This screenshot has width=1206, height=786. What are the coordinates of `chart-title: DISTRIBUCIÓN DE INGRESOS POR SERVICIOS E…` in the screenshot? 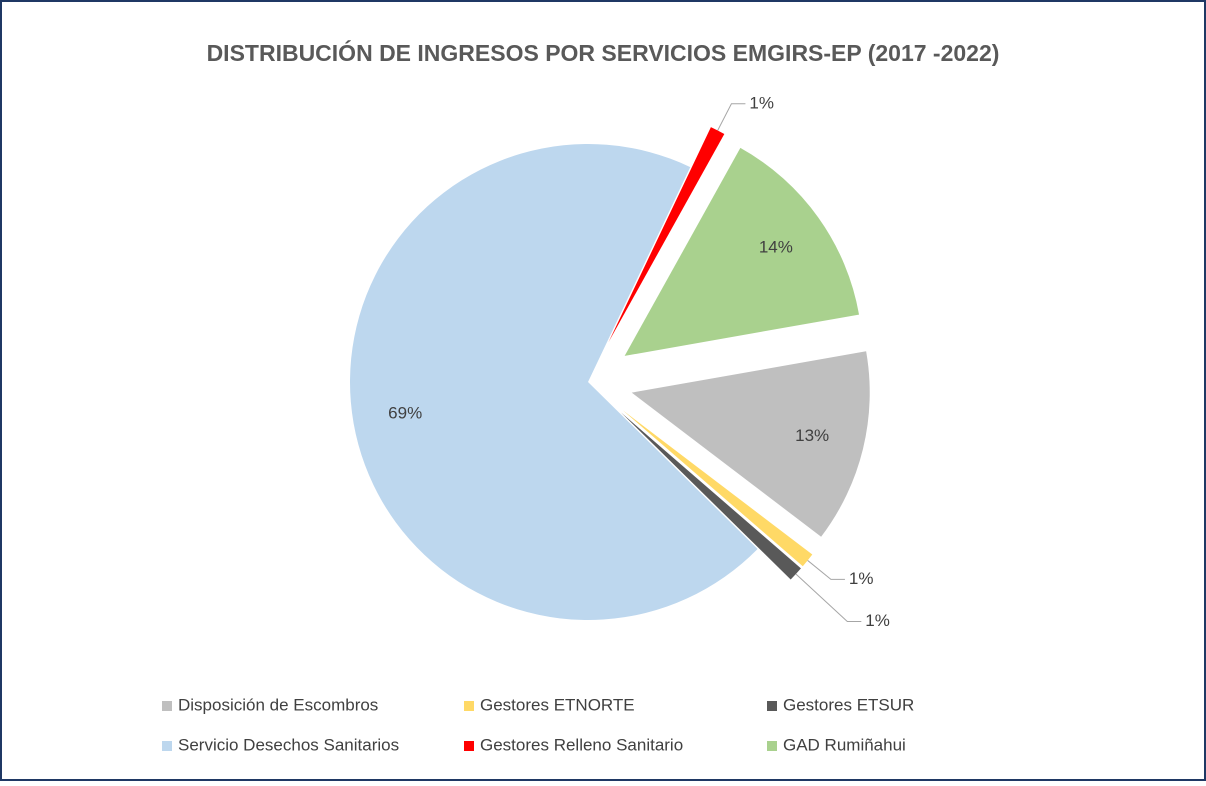 It's located at (603, 52).